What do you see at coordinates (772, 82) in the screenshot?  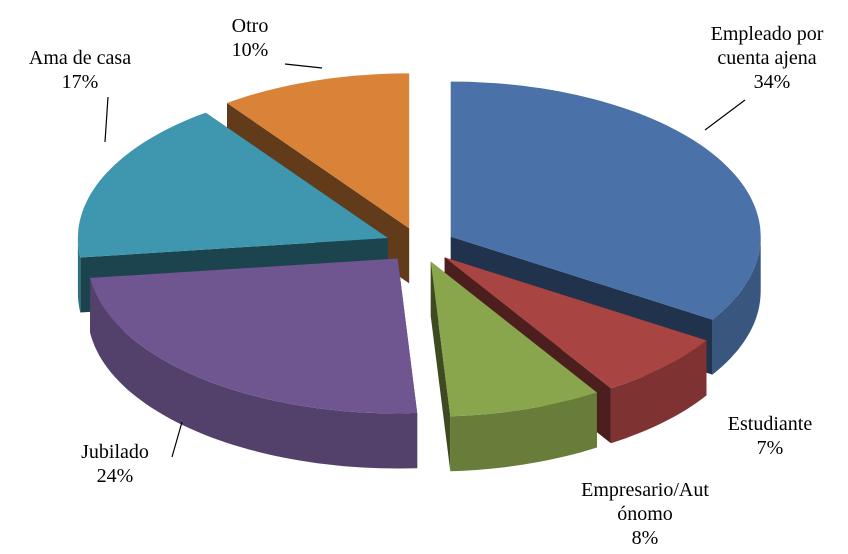 I see `label-value: 34%` at bounding box center [772, 82].